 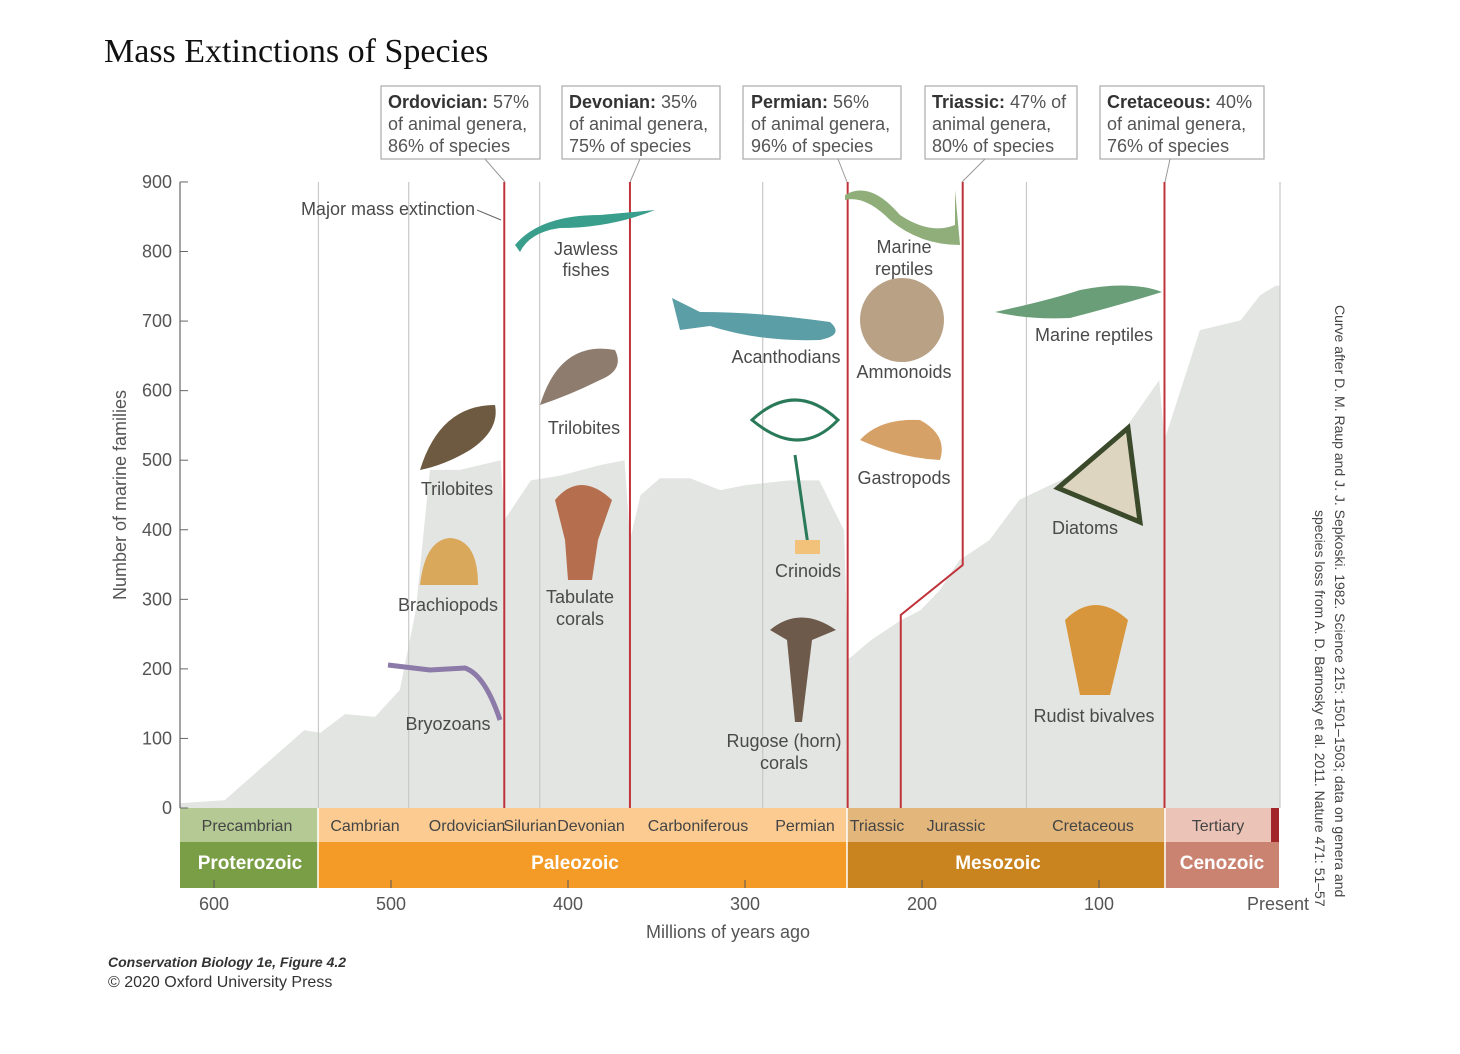 What do you see at coordinates (903, 372) in the screenshot?
I see `ammonoids-label: Ammonoids` at bounding box center [903, 372].